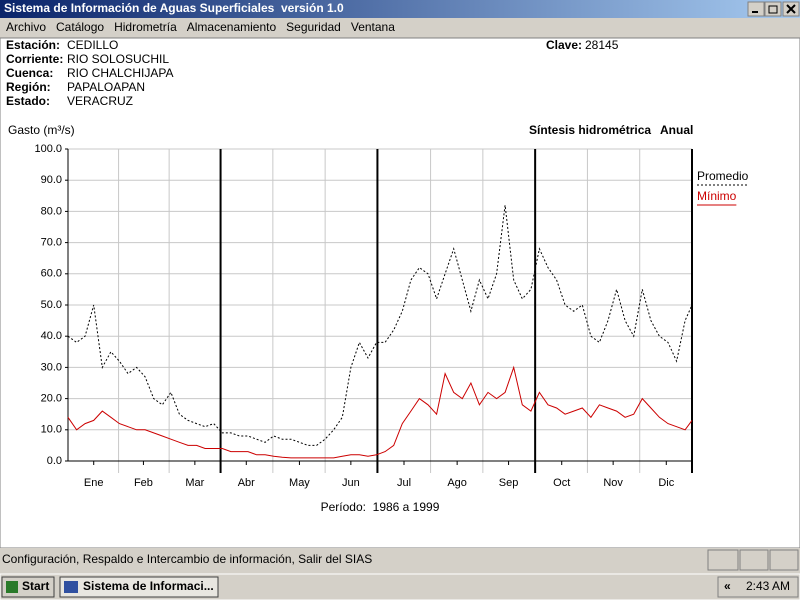 The height and width of the screenshot is (605, 800). What do you see at coordinates (380, 412) in the screenshot?
I see `series-line` at bounding box center [380, 412].